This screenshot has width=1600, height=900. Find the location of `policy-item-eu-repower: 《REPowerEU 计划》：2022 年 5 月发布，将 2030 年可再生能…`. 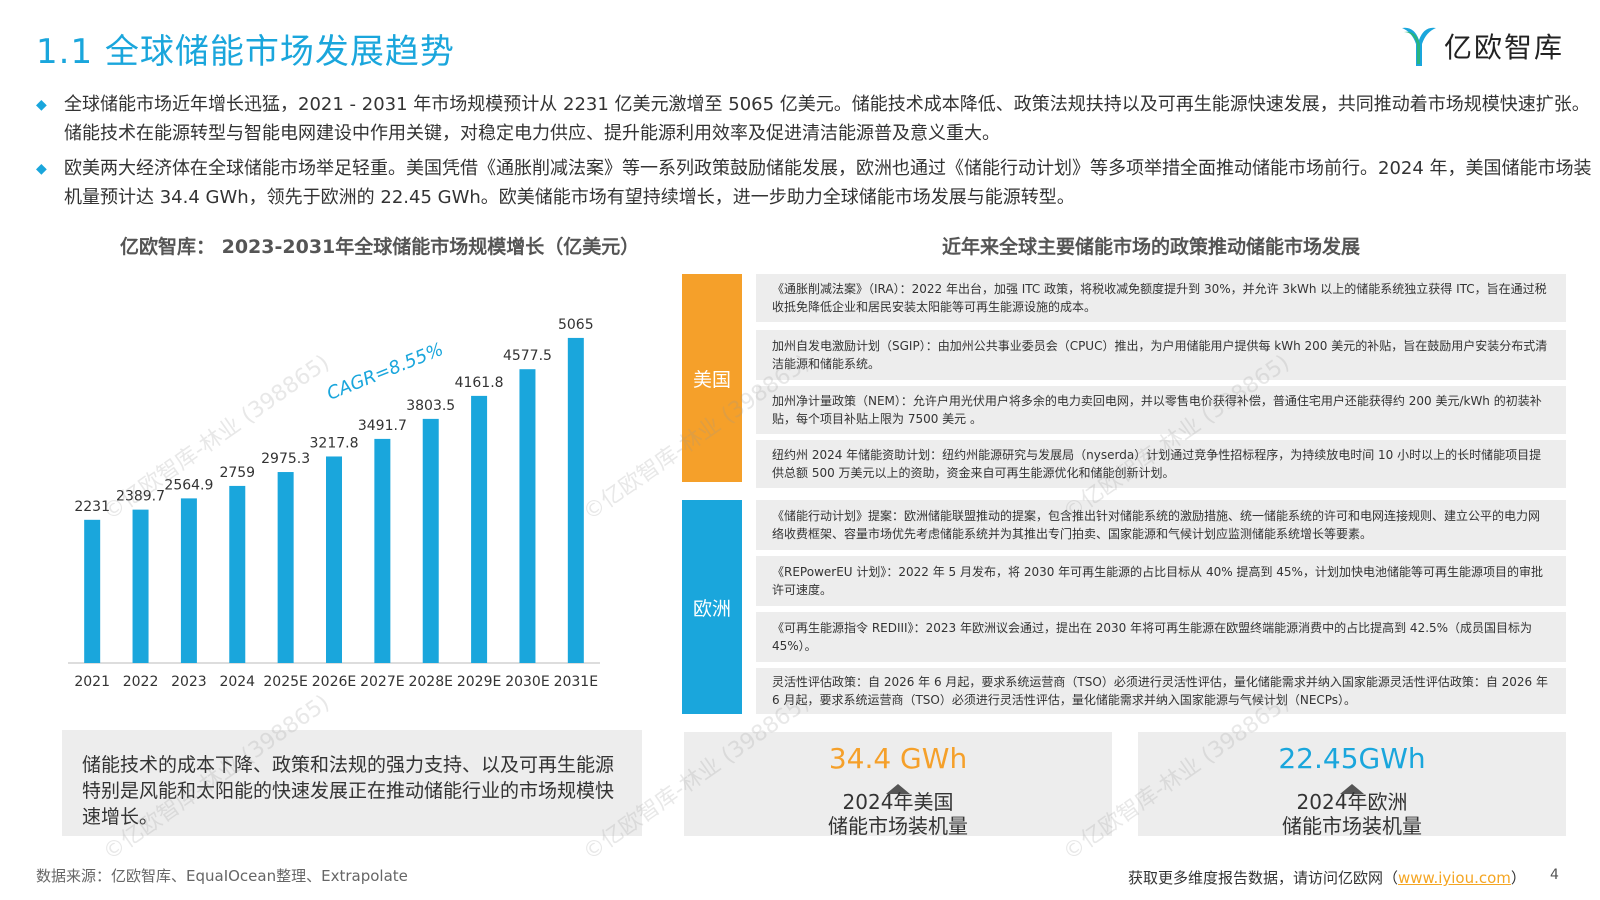

policy-item-eu-repower: 《REPowerEU 计划》：2022 年 5 月发布，将 2030 年可再生能… is located at coordinates (1161, 581).